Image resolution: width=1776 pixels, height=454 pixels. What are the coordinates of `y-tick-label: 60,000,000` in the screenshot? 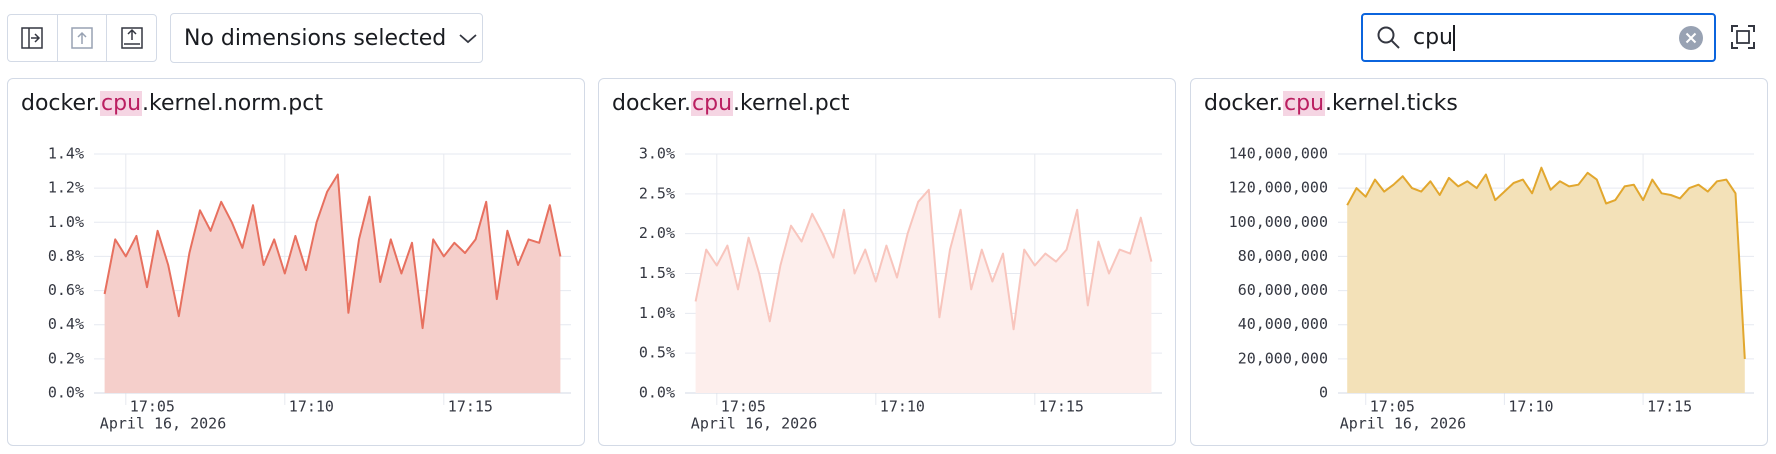 It's located at (1283, 290).